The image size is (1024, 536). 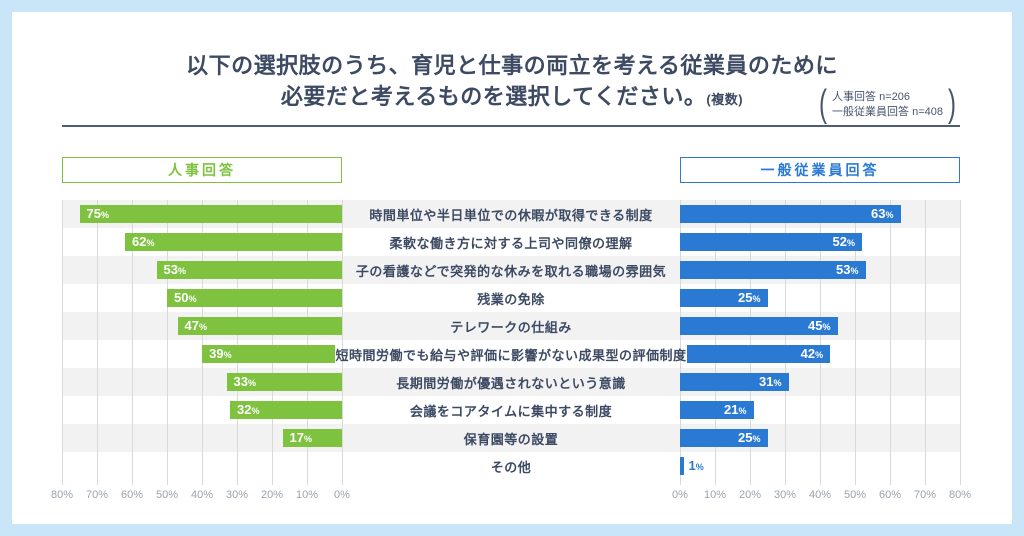 What do you see at coordinates (62, 495) in the screenshot?
I see `axis-tick-label: 80%` at bounding box center [62, 495].